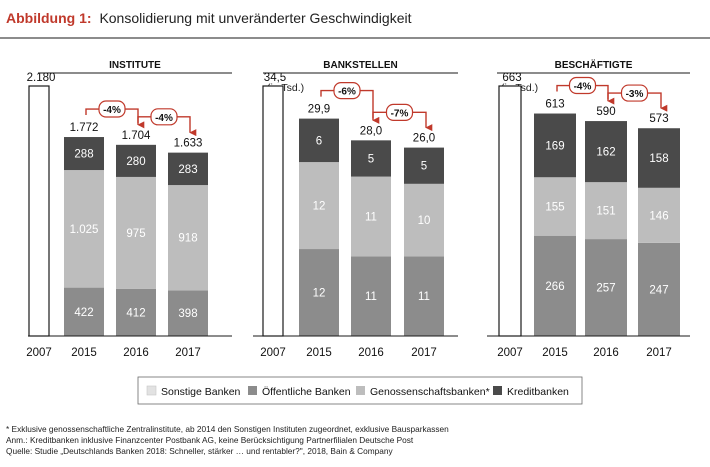 The width and height of the screenshot is (710, 467). Describe the element at coordinates (424, 139) in the screenshot. I see `total-label: 26,0` at that location.